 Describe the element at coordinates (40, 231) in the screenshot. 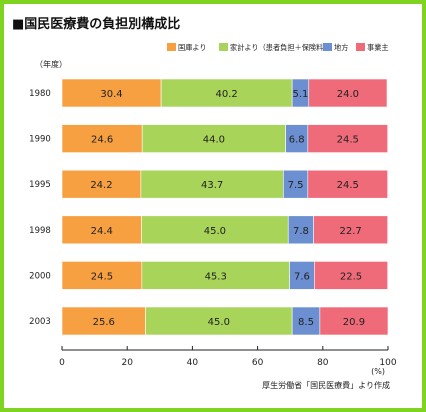

I see `year-label-1998: 1998` at that location.